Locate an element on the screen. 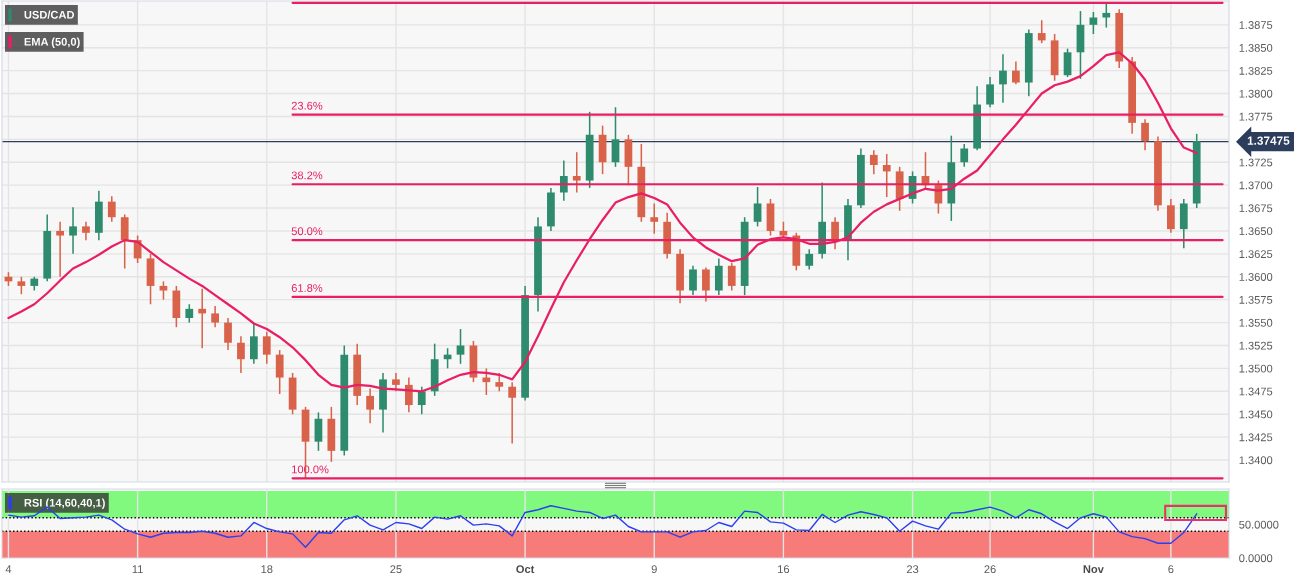 The image size is (1300, 584). legend-label: EMA (50,0) is located at coordinates (52, 42).